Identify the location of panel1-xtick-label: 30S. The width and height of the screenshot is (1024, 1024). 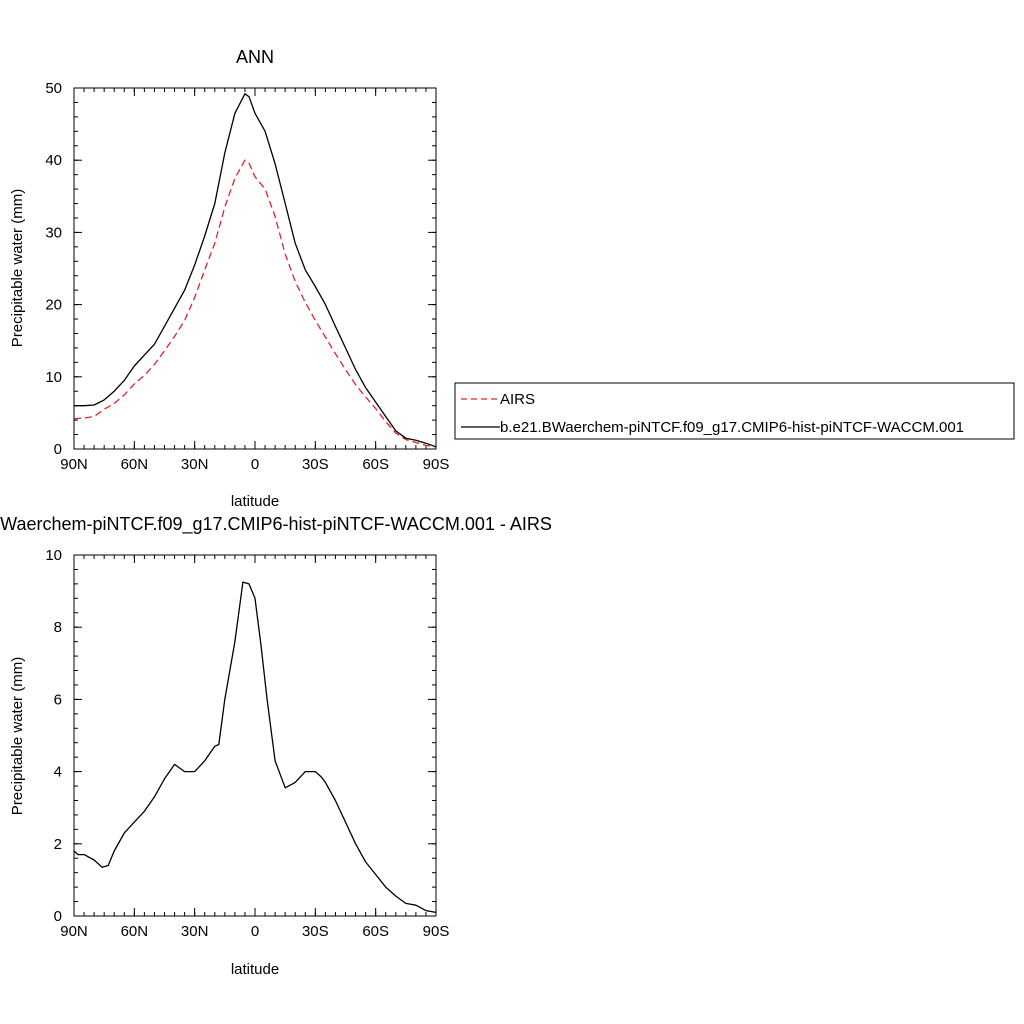
(315, 464).